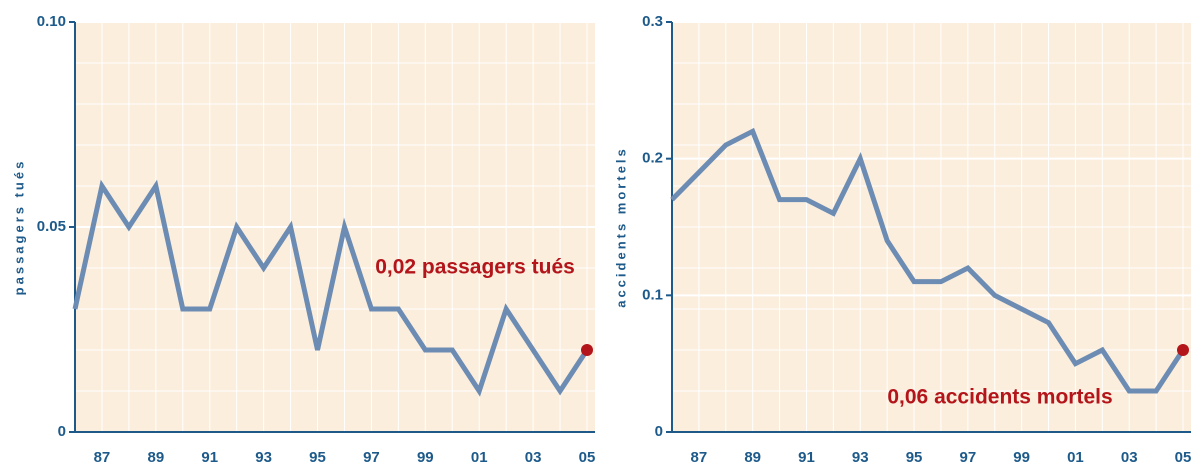 The width and height of the screenshot is (1194, 472). What do you see at coordinates (51, 21) in the screenshot?
I see `y-tick-label: 0.10` at bounding box center [51, 21].